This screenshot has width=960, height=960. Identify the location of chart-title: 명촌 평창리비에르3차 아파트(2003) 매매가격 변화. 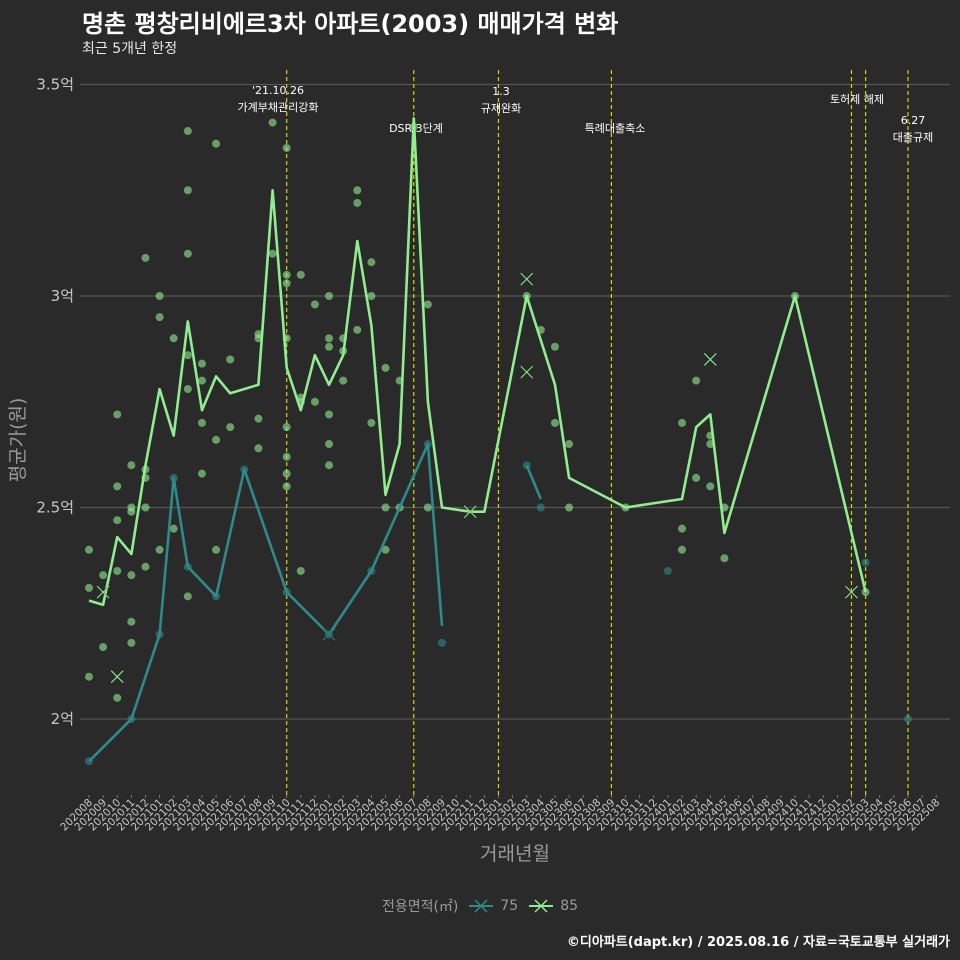
(350, 24).